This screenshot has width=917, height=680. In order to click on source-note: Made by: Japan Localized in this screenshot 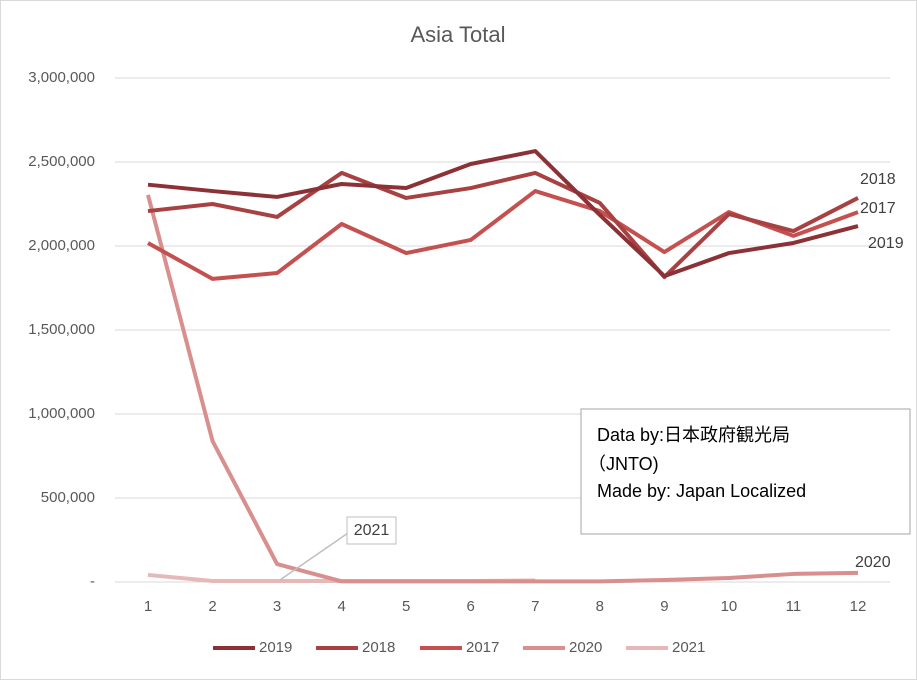, I will do `click(701, 491)`.